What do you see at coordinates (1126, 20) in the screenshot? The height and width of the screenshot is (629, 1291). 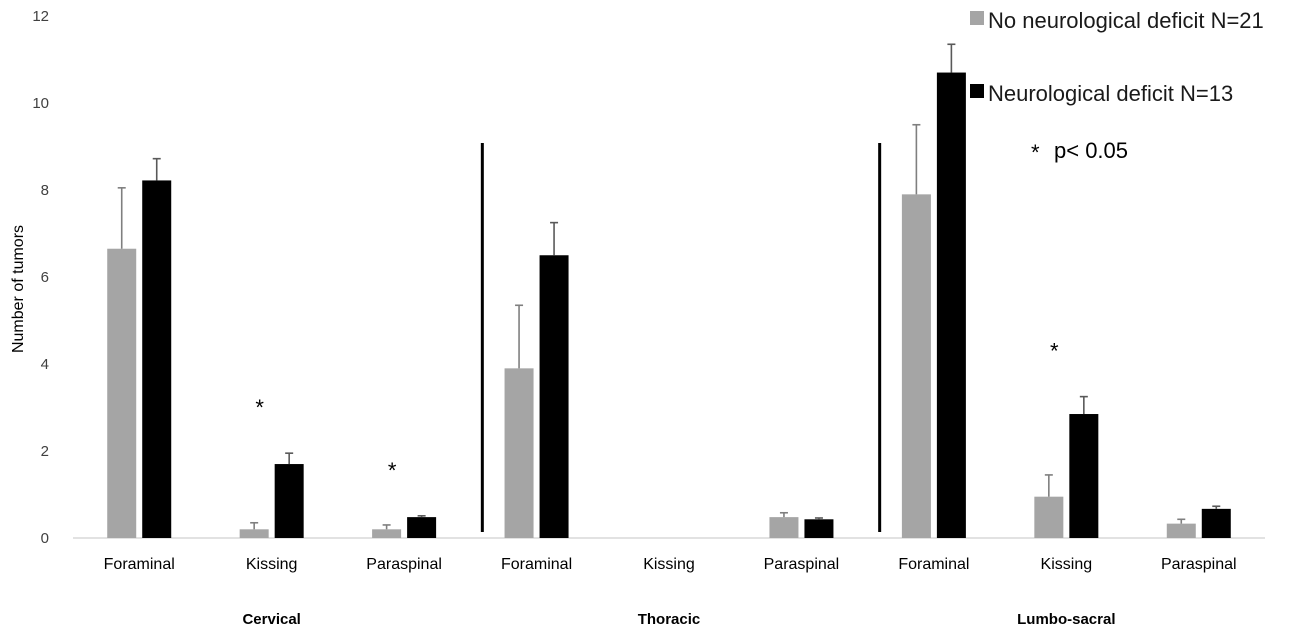 I see `legend-label-no-deficit: No neurological deficit N=21` at bounding box center [1126, 20].